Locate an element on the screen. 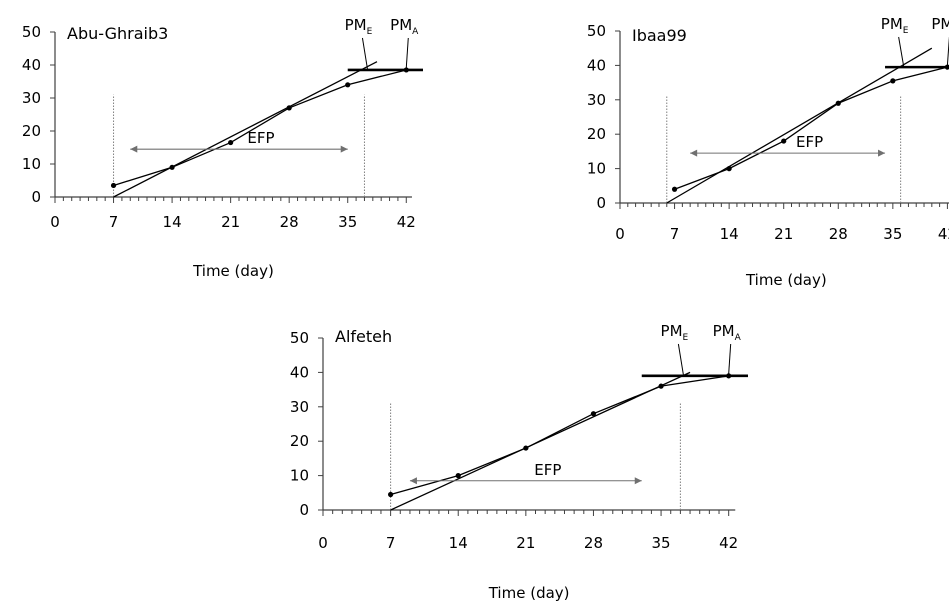 The width and height of the screenshot is (949, 616). chart-title: Abu-Ghraib3 is located at coordinates (117, 33).